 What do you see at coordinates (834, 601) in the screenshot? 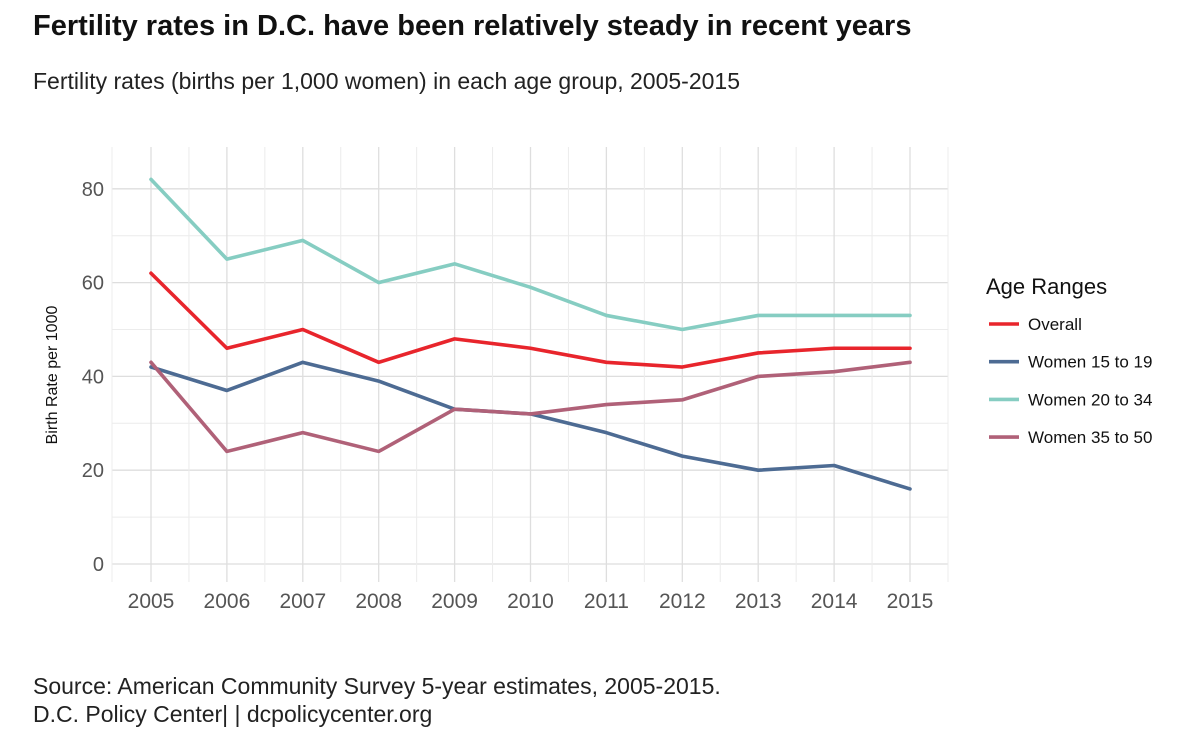
I see `x-tick-label: 2014` at bounding box center [834, 601].